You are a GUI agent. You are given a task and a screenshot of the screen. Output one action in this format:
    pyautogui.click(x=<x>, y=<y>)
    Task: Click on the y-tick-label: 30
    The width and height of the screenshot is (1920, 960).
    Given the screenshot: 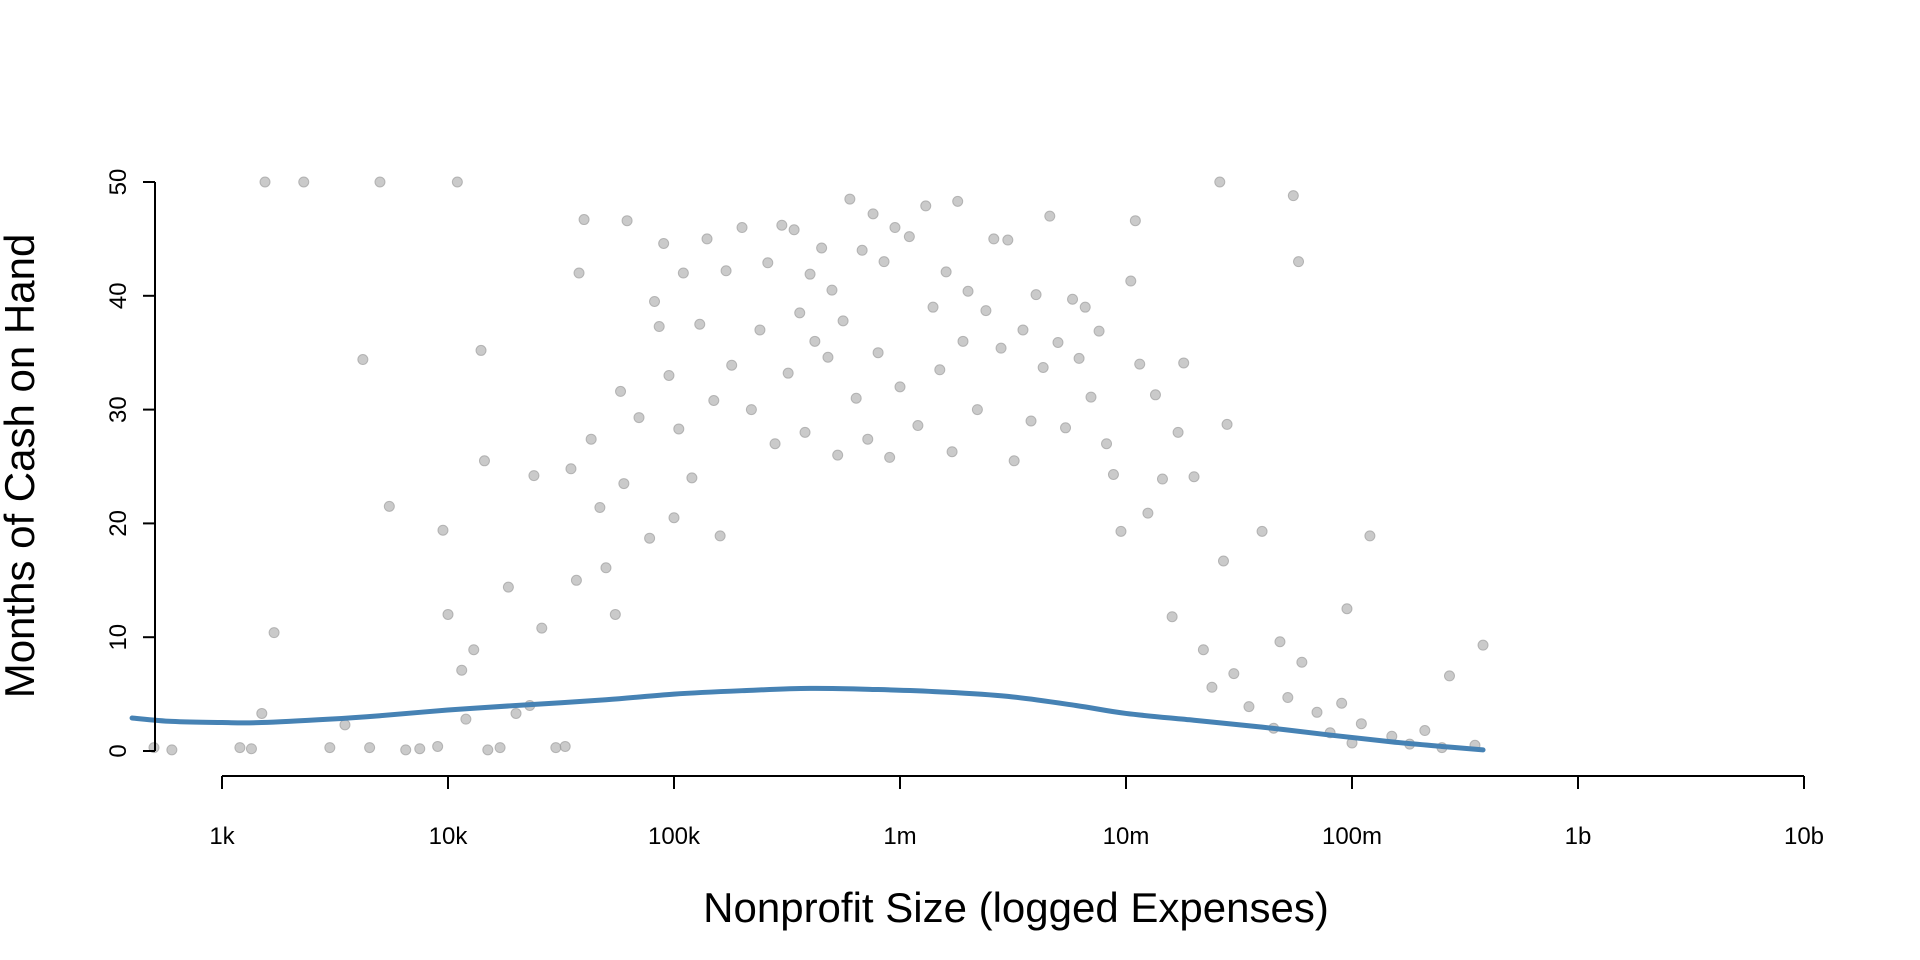 What is the action you would take?
    pyautogui.click(x=118, y=409)
    